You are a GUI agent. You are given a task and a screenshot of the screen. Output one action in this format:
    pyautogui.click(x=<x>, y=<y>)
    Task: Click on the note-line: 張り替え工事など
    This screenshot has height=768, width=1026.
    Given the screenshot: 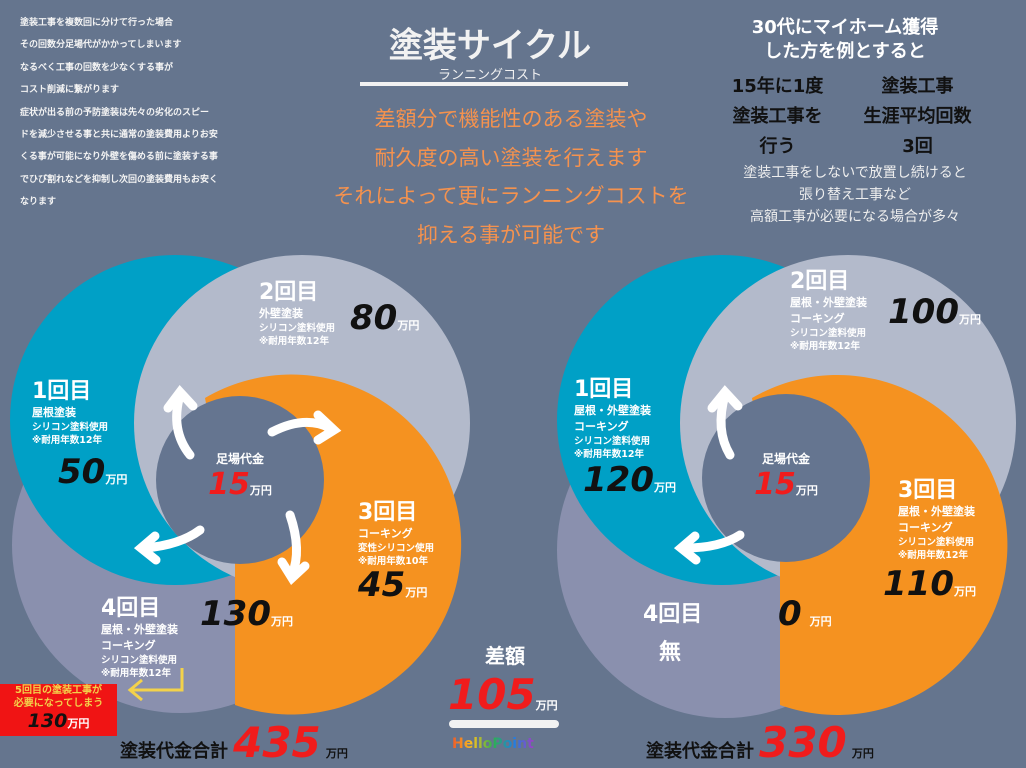 What is the action you would take?
    pyautogui.click(x=855, y=195)
    